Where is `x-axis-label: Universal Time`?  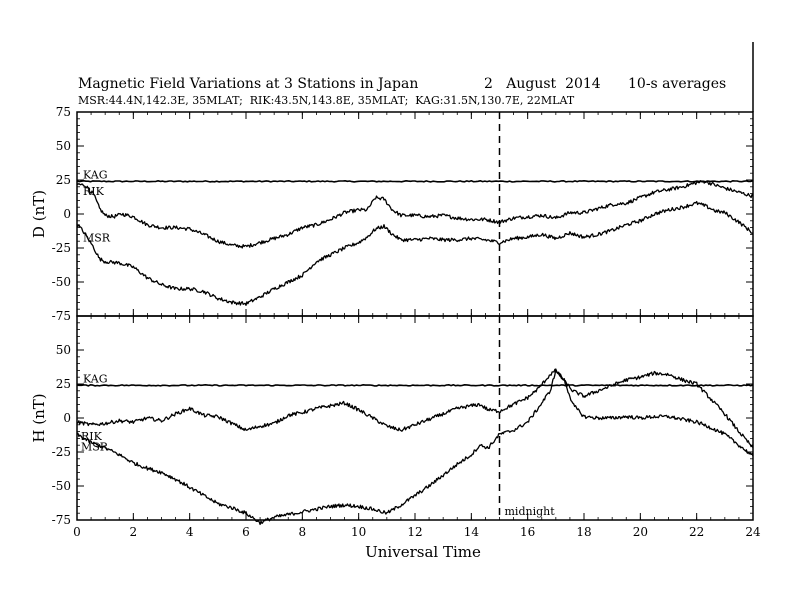
x-axis-label: Universal Time is located at coordinates (423, 552).